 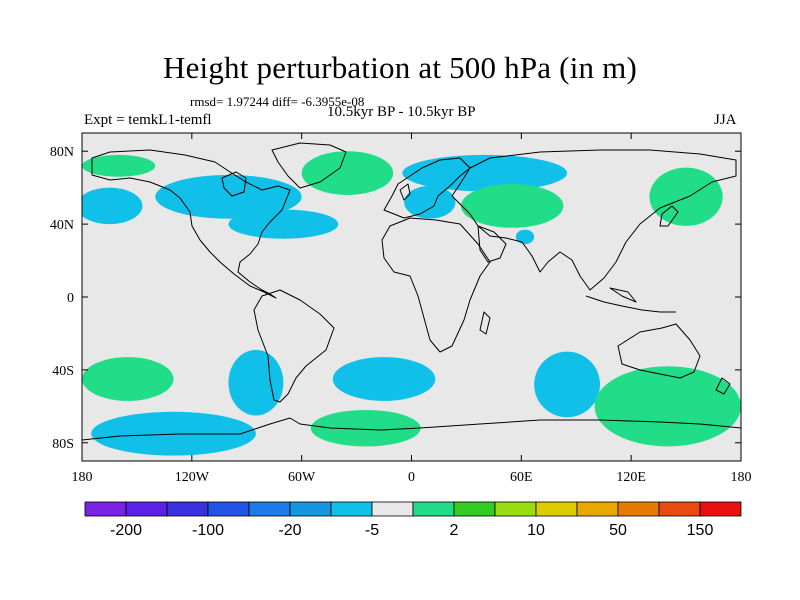 I want to click on x-tick-label: 0, so click(x=411, y=477).